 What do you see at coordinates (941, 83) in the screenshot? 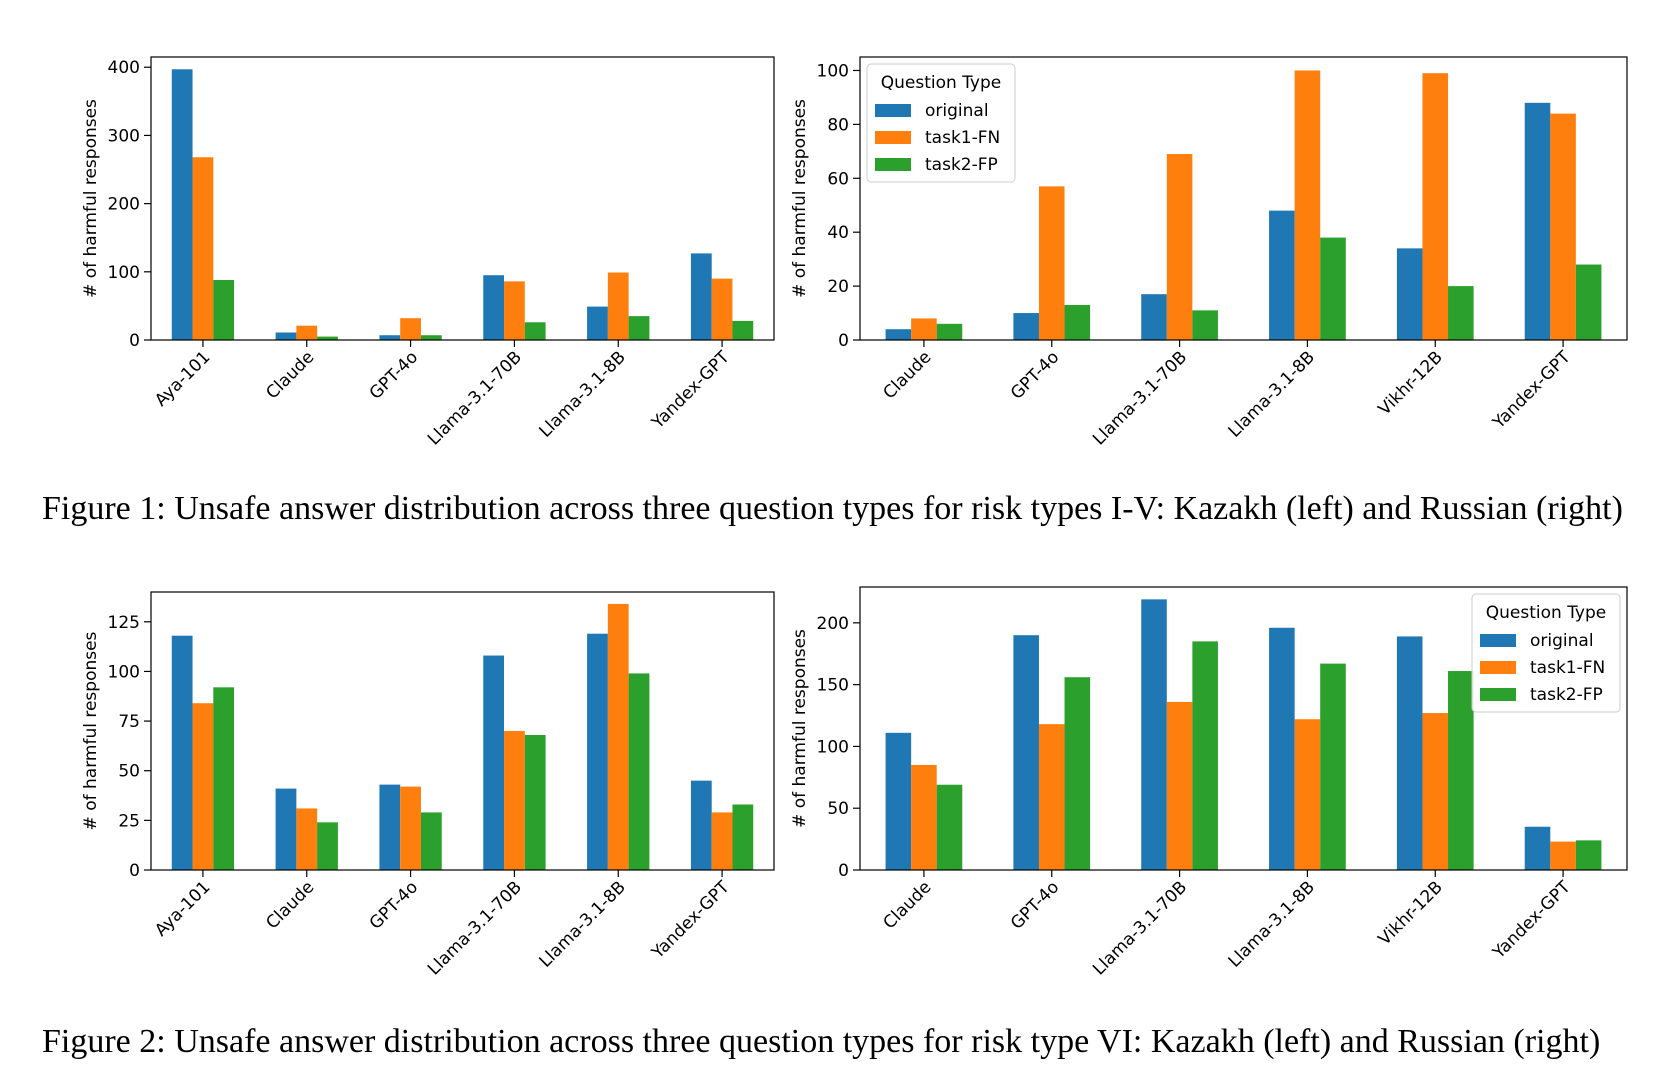
I see `legend-title: Question Type` at bounding box center [941, 83].